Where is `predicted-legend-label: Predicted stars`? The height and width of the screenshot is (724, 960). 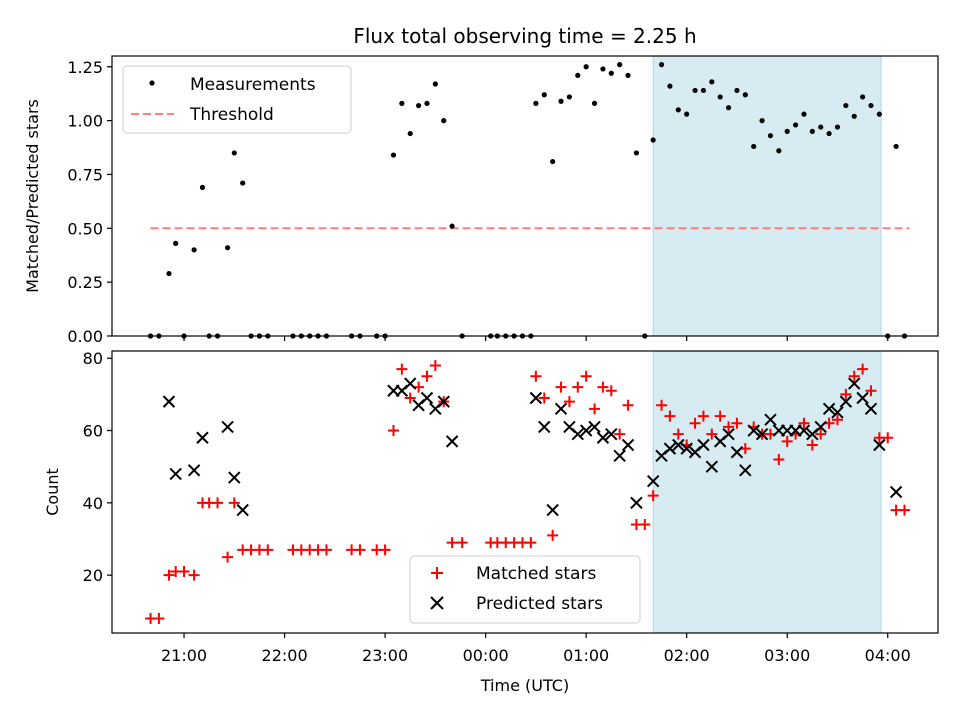 predicted-legend-label: Predicted stars is located at coordinates (539, 604).